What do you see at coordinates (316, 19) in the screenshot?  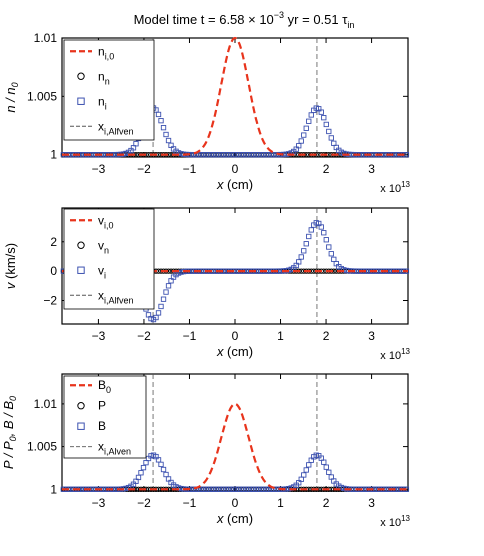 I see `title-mid: yr = 0.51 τ` at bounding box center [316, 19].